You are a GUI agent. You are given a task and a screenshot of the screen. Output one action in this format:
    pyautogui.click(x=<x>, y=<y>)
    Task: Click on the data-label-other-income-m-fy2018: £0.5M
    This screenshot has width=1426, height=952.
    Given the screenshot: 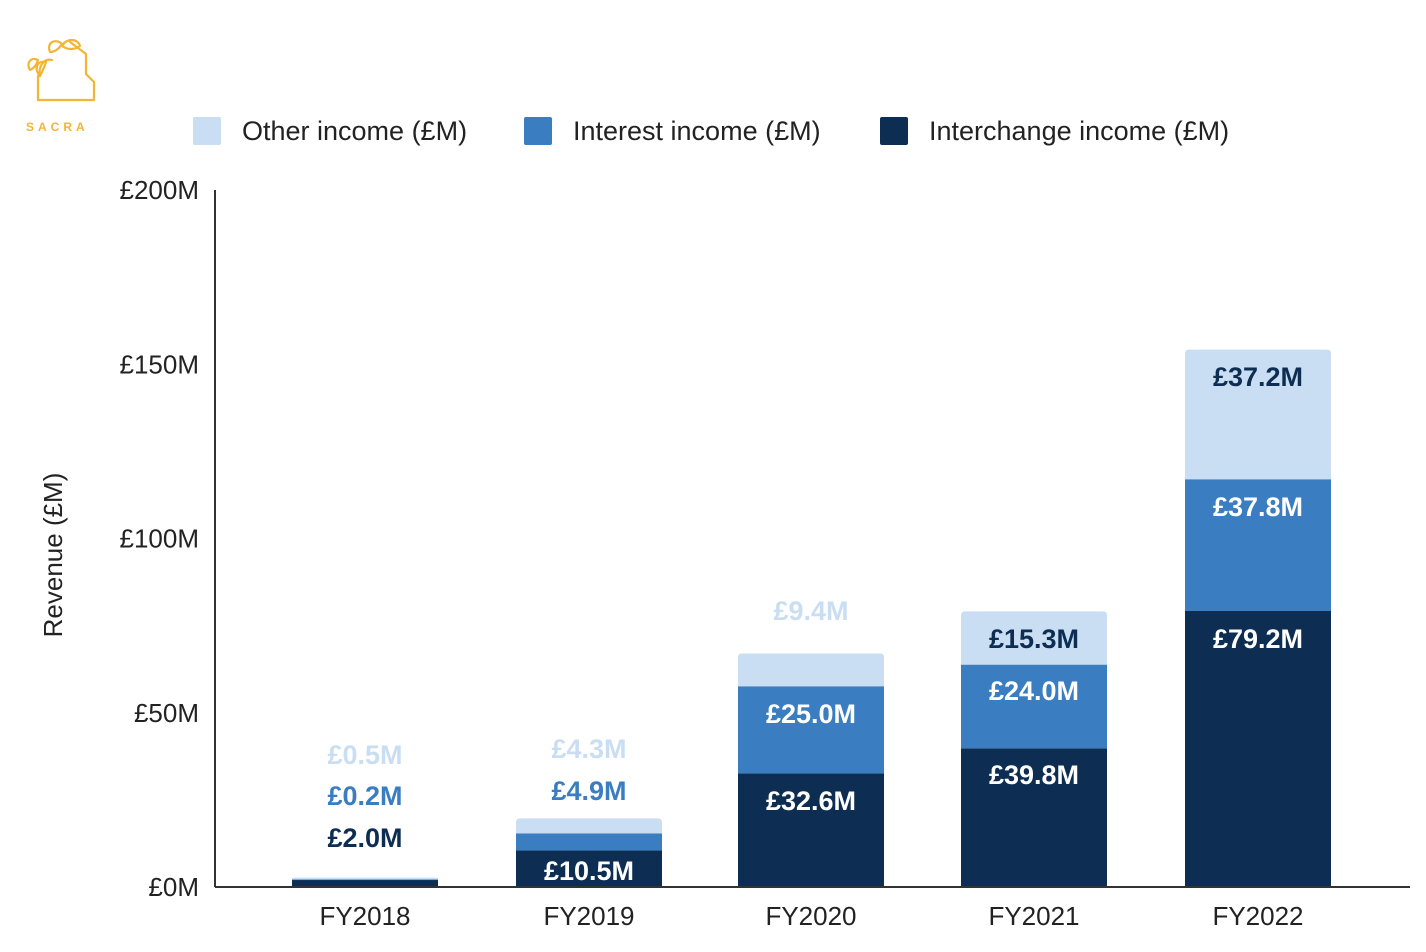 What is the action you would take?
    pyautogui.click(x=364, y=755)
    